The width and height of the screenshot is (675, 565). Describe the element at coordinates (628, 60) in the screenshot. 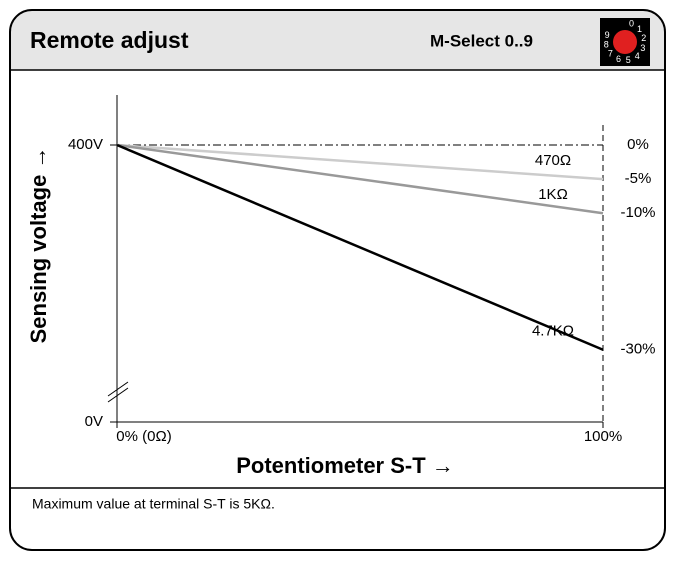

I see `dial-digit: 5` at that location.